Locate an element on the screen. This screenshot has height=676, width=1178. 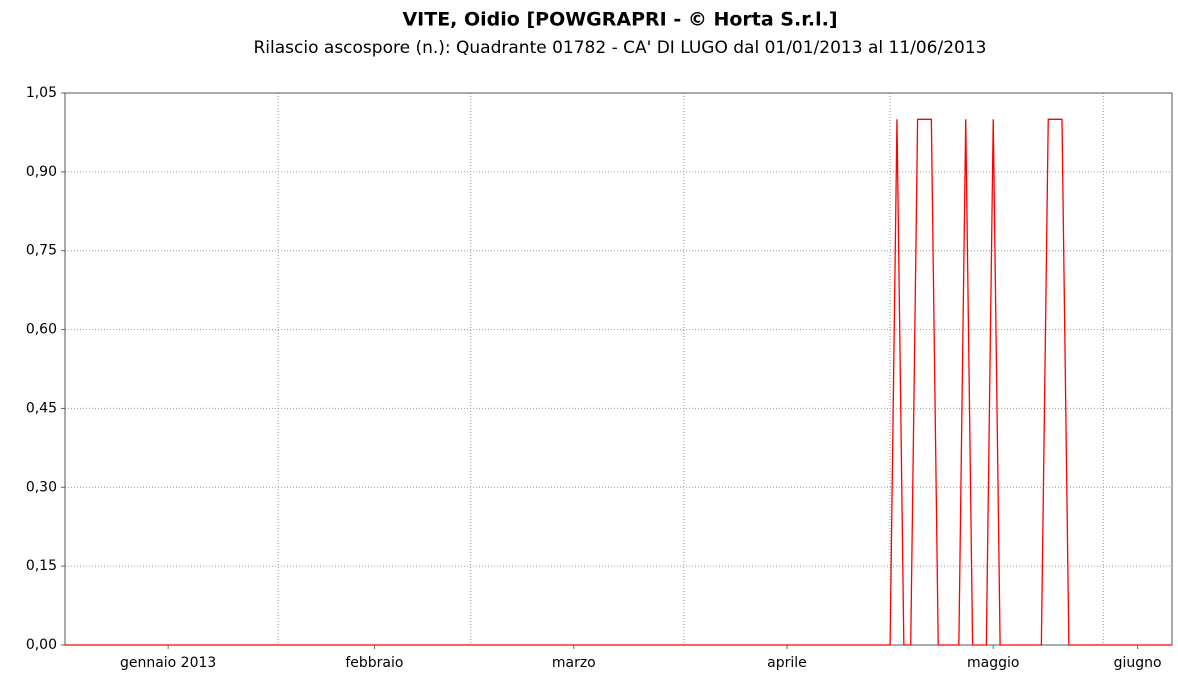
x-tick-label: maggio is located at coordinates (993, 663).